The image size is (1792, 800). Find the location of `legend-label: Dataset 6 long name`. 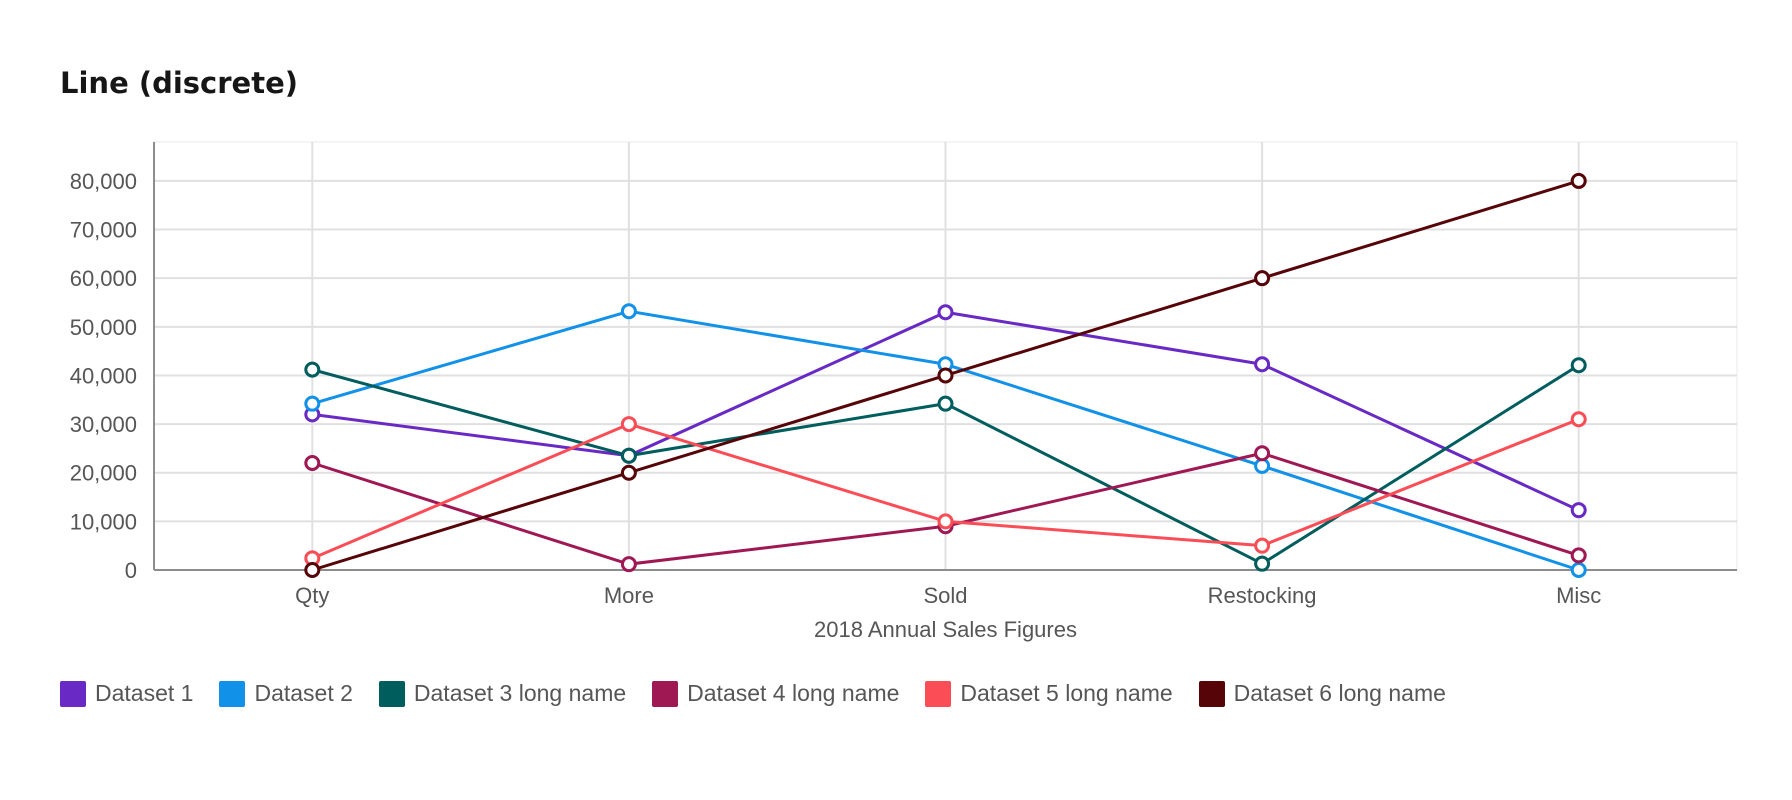

legend-label: Dataset 6 long name is located at coordinates (1339, 693).